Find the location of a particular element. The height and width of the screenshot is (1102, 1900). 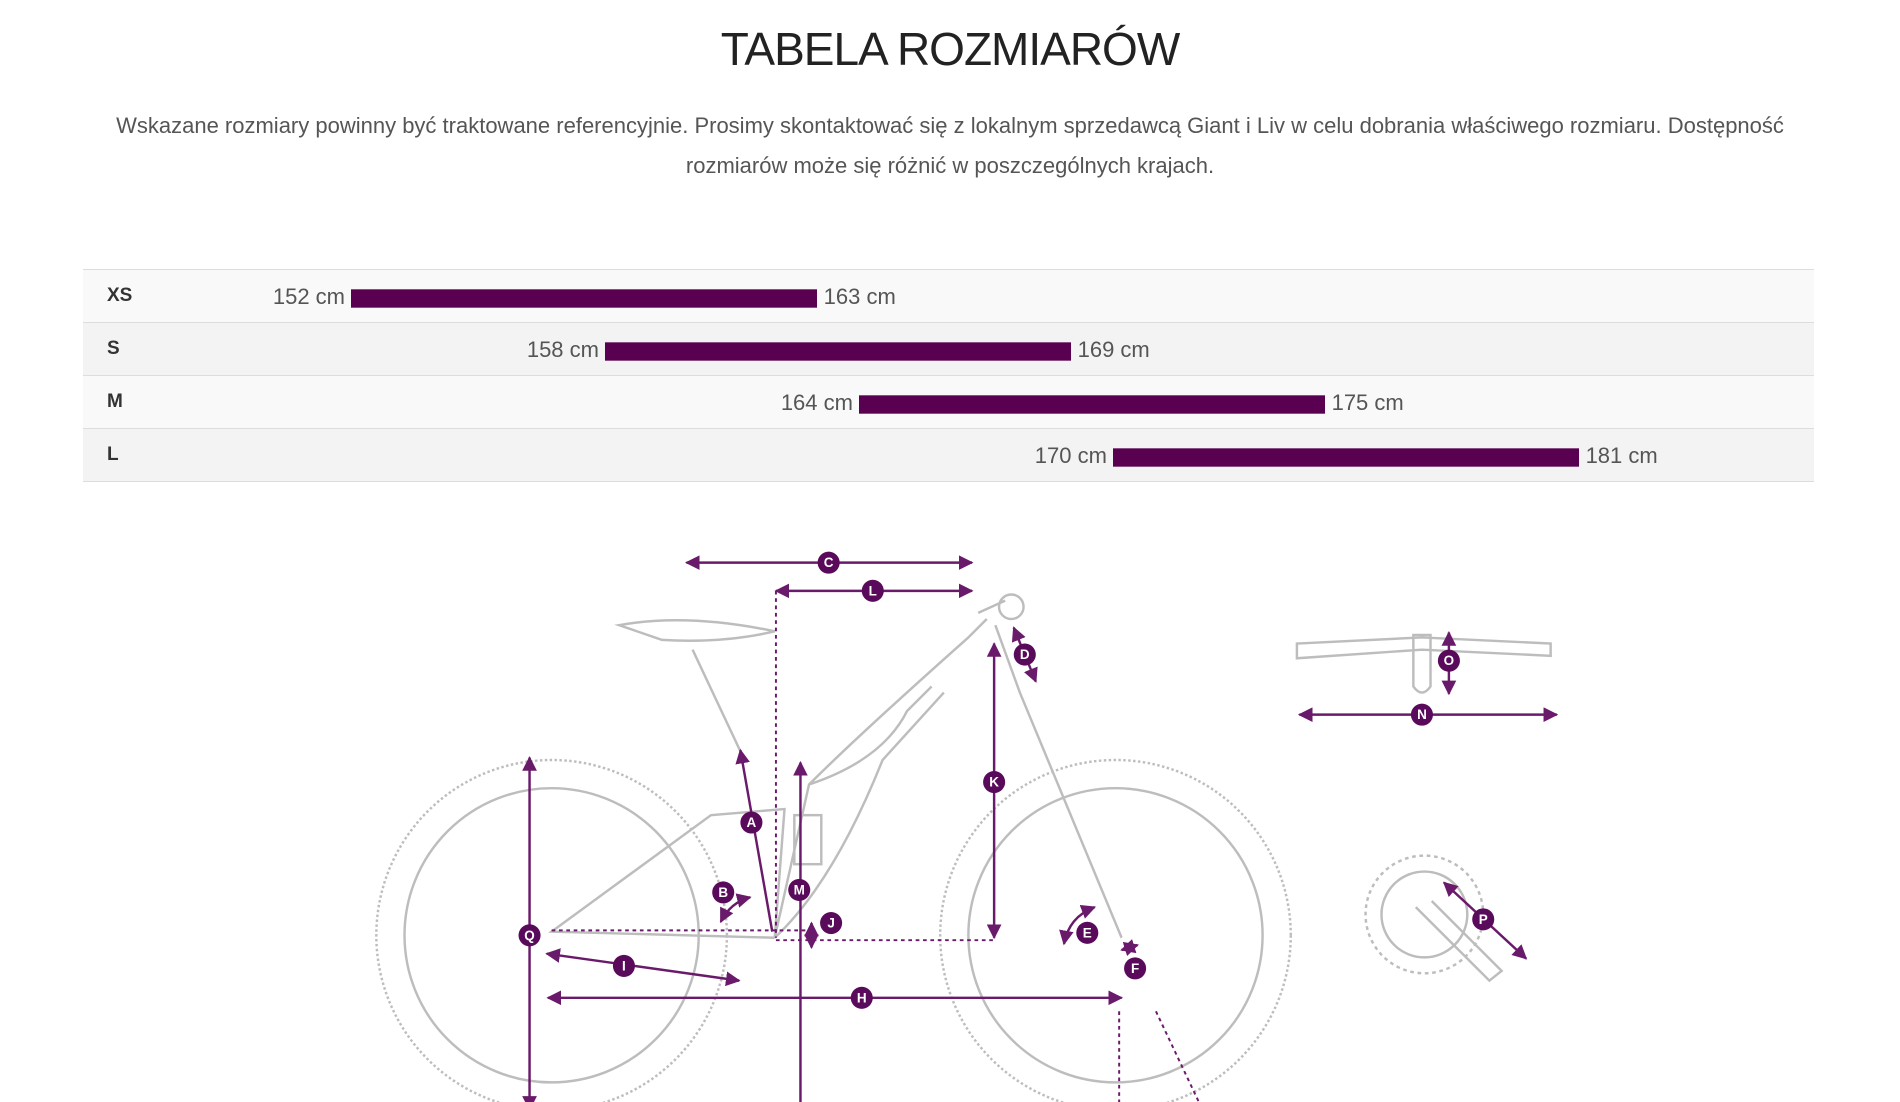

svg-text: E is located at coordinates (1087, 932).